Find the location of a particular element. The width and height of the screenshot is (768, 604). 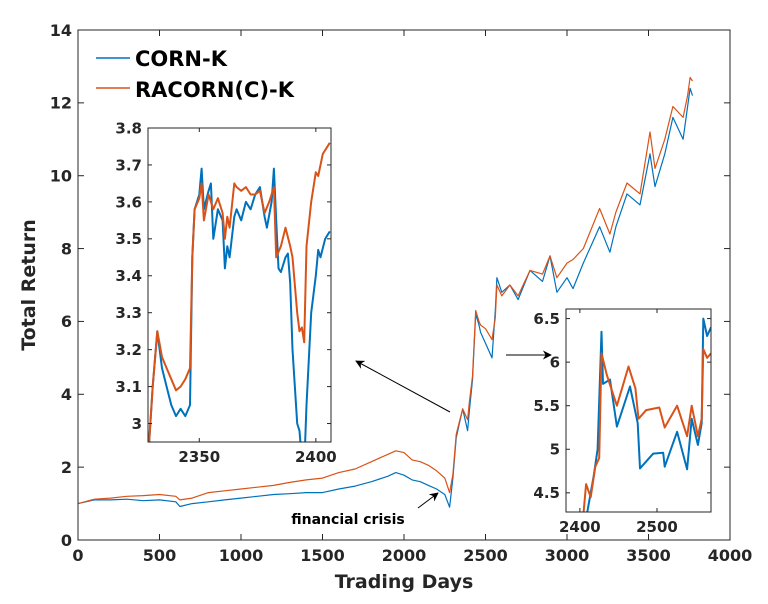

x-axis-label: Trading Days is located at coordinates (404, 582).